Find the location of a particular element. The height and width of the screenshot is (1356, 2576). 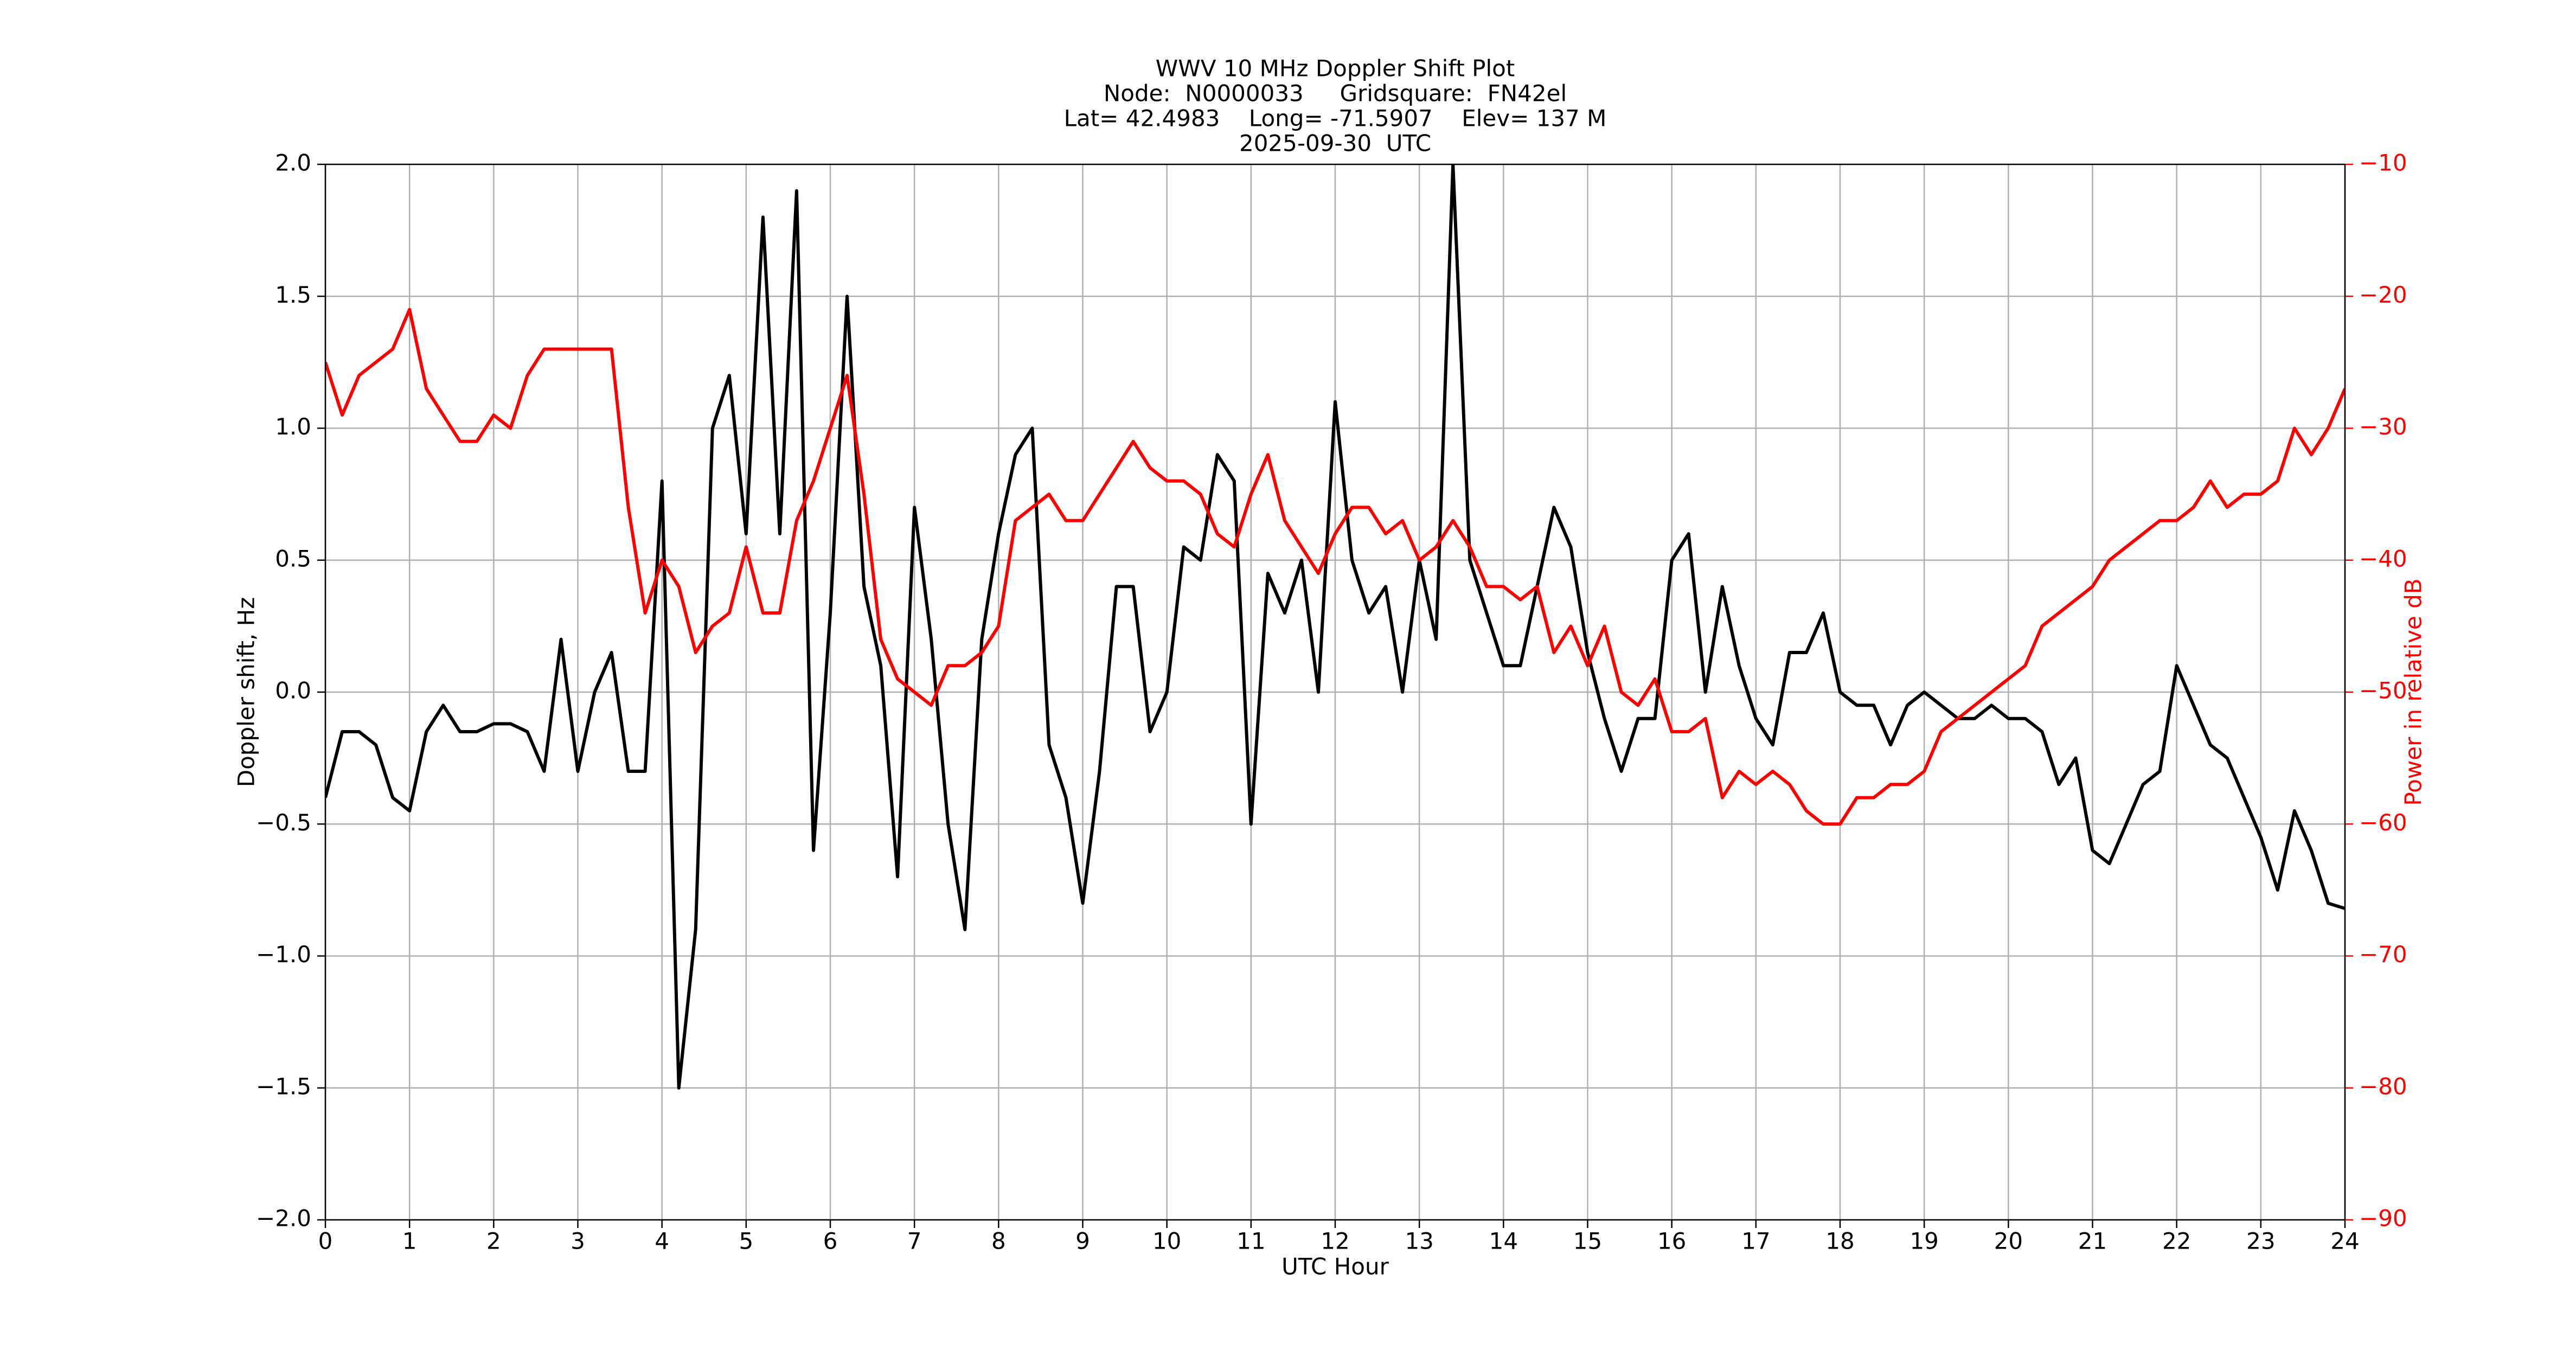

y-tick-label: 0.5 is located at coordinates (293, 558).